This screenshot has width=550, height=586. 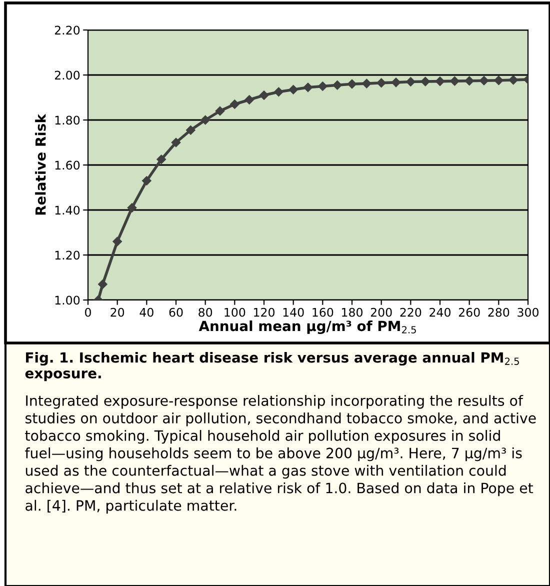 What do you see at coordinates (205, 312) in the screenshot?
I see `x-tick-label: 80` at bounding box center [205, 312].